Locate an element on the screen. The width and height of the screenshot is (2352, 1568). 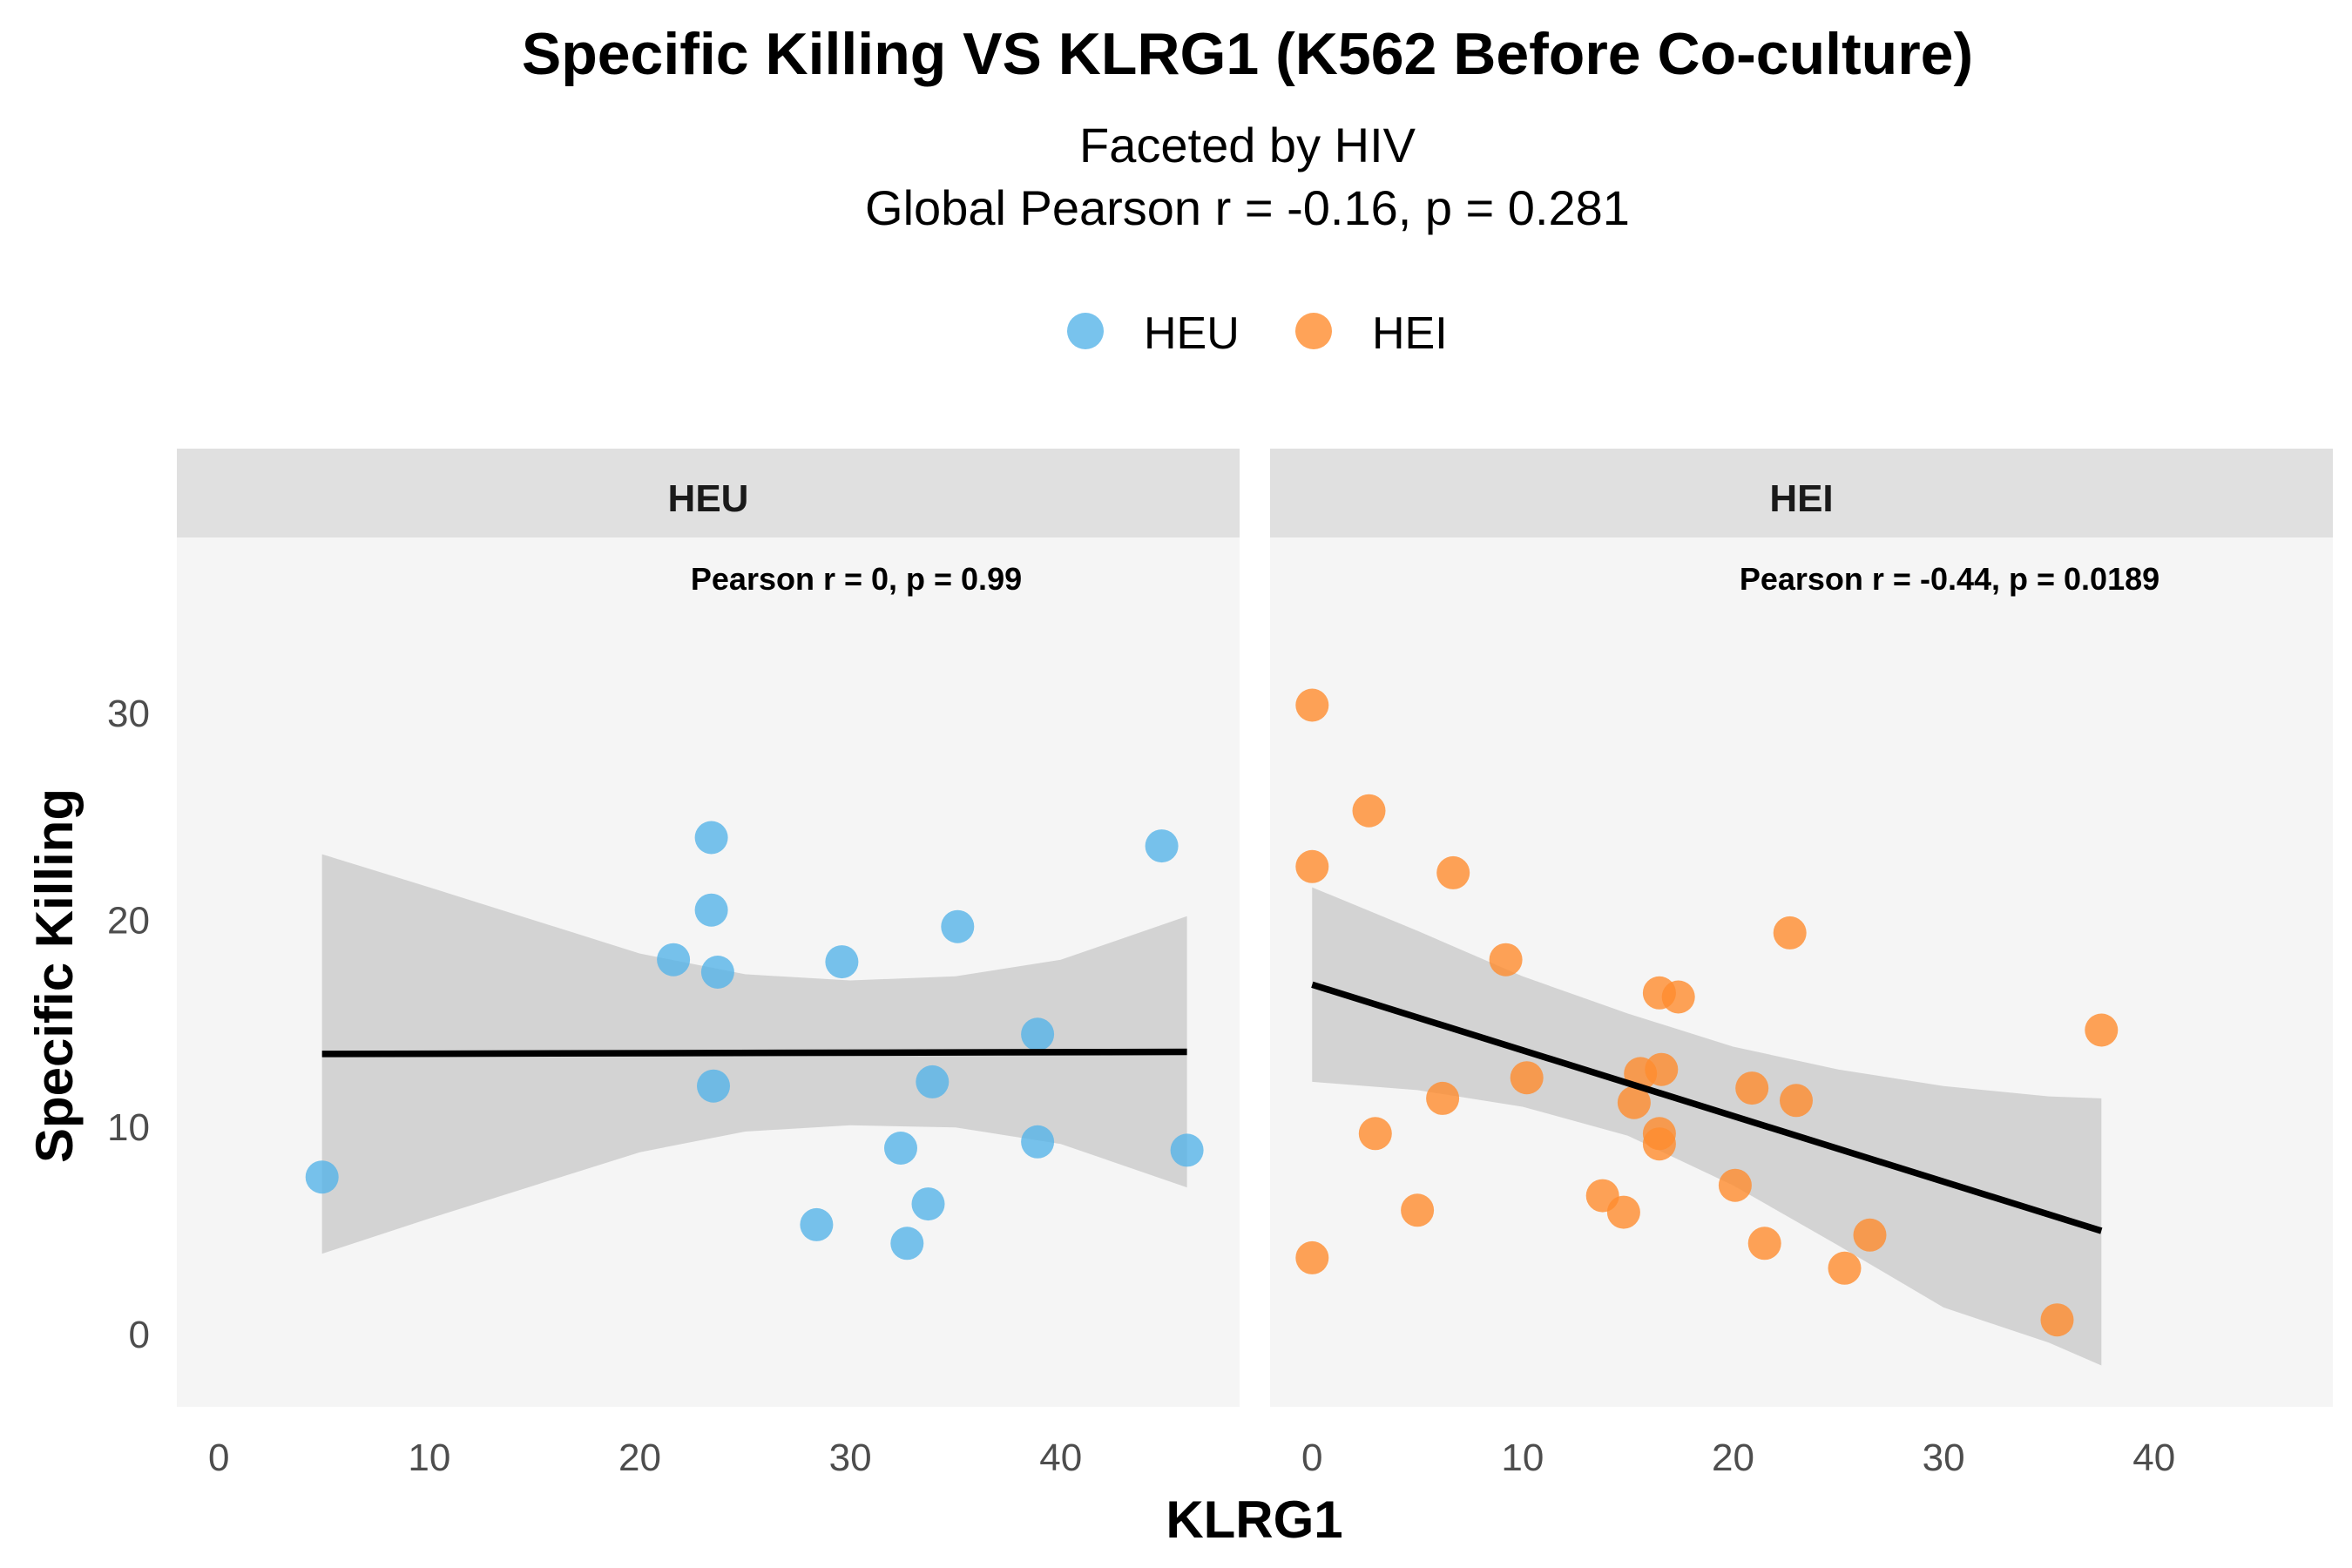
x-tick-label-heu: 30 is located at coordinates (850, 1457).